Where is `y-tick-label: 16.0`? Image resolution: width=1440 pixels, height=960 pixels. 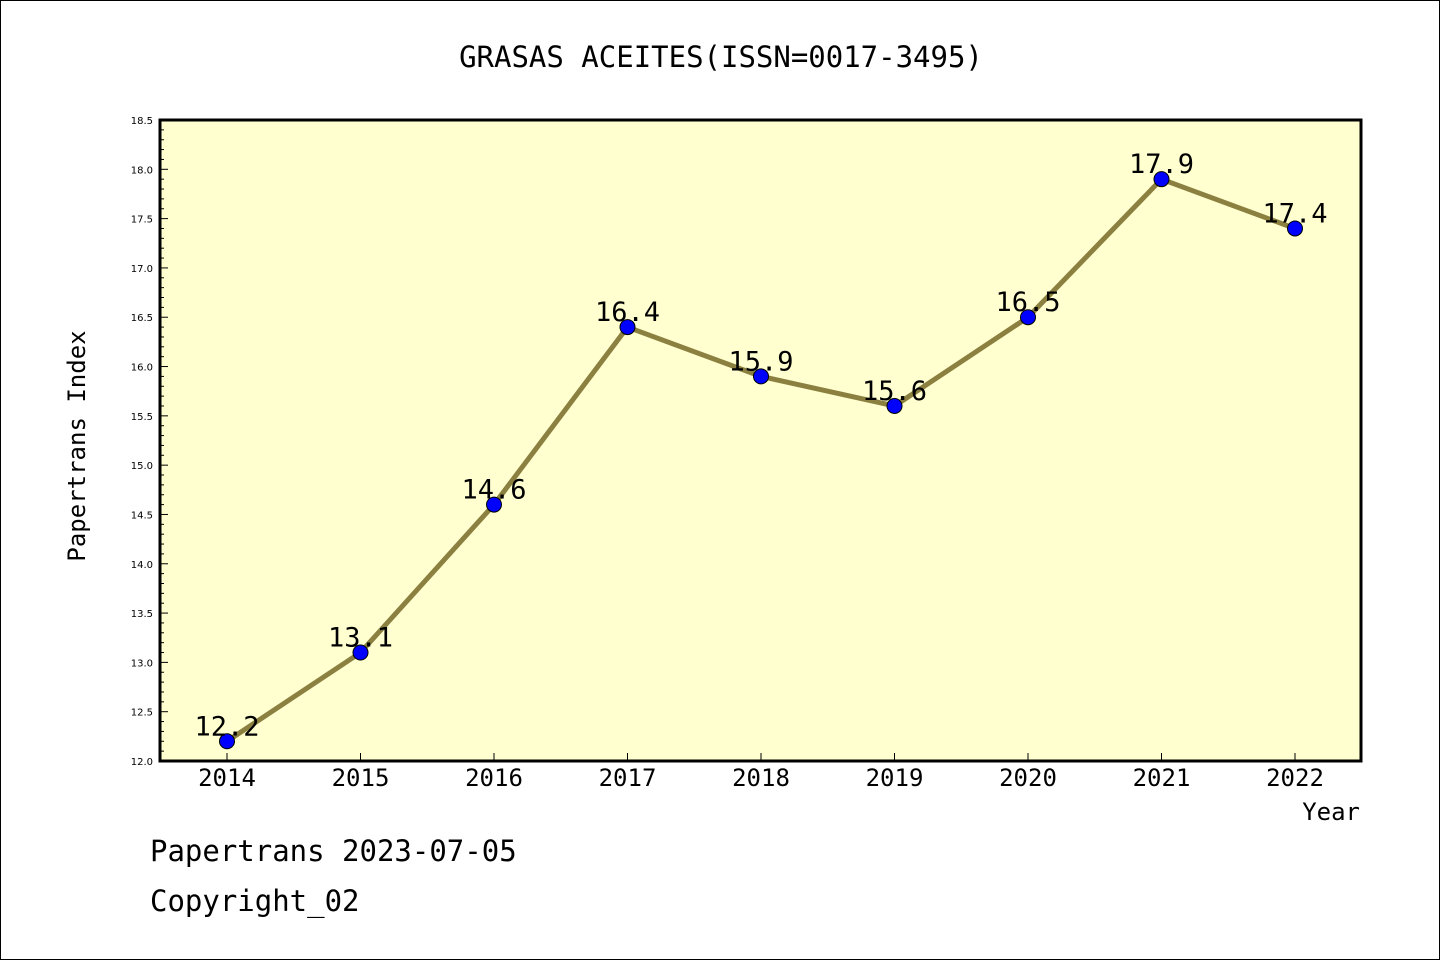
y-tick-label: 16.0 is located at coordinates (142, 368).